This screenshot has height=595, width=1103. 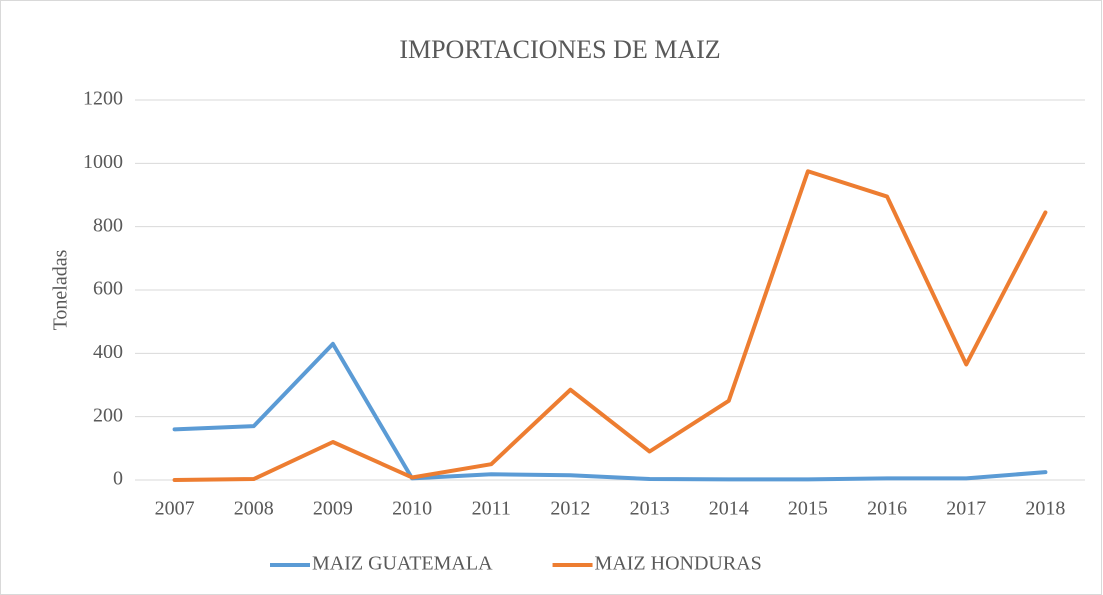 I want to click on y-tick-label: 600, so click(x=108, y=289).